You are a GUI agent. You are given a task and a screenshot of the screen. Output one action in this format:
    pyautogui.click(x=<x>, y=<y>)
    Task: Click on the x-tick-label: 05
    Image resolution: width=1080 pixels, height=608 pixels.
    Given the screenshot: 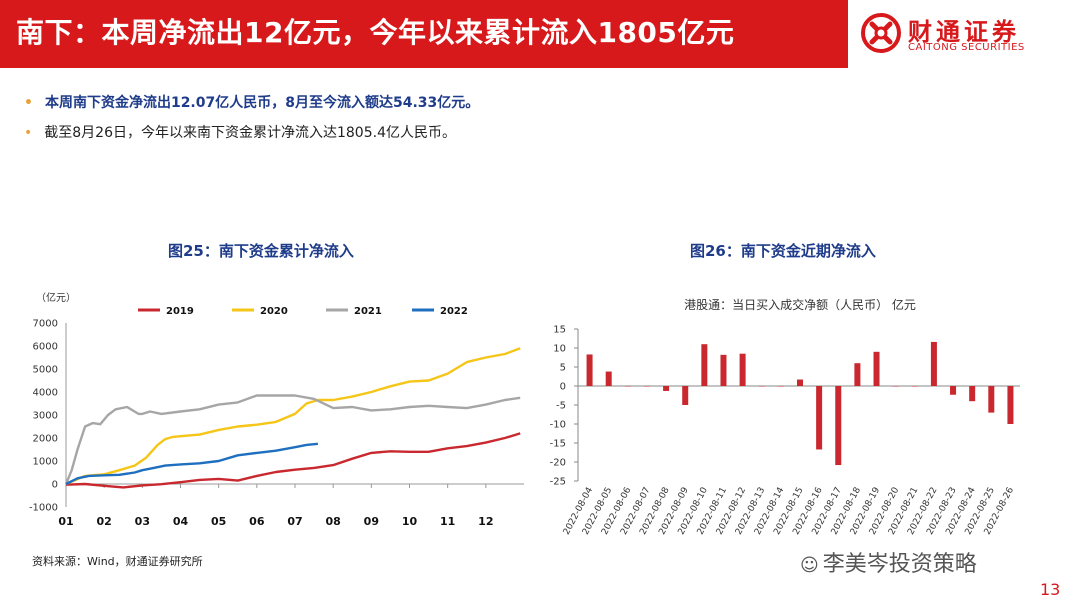 What is the action you would take?
    pyautogui.click(x=218, y=521)
    